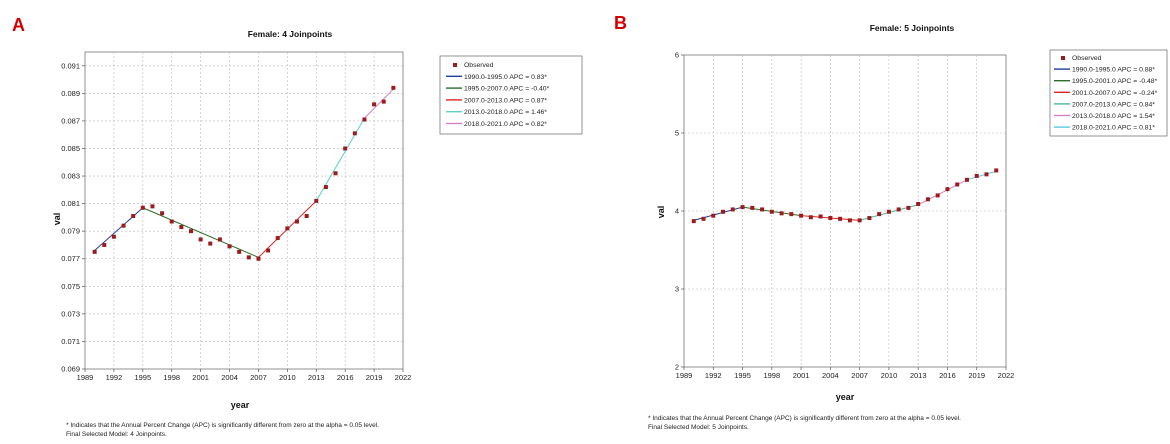 The width and height of the screenshot is (1170, 444). I want to click on legend-label: 1990.0-1995.0 APC = 0.83*, so click(505, 77).